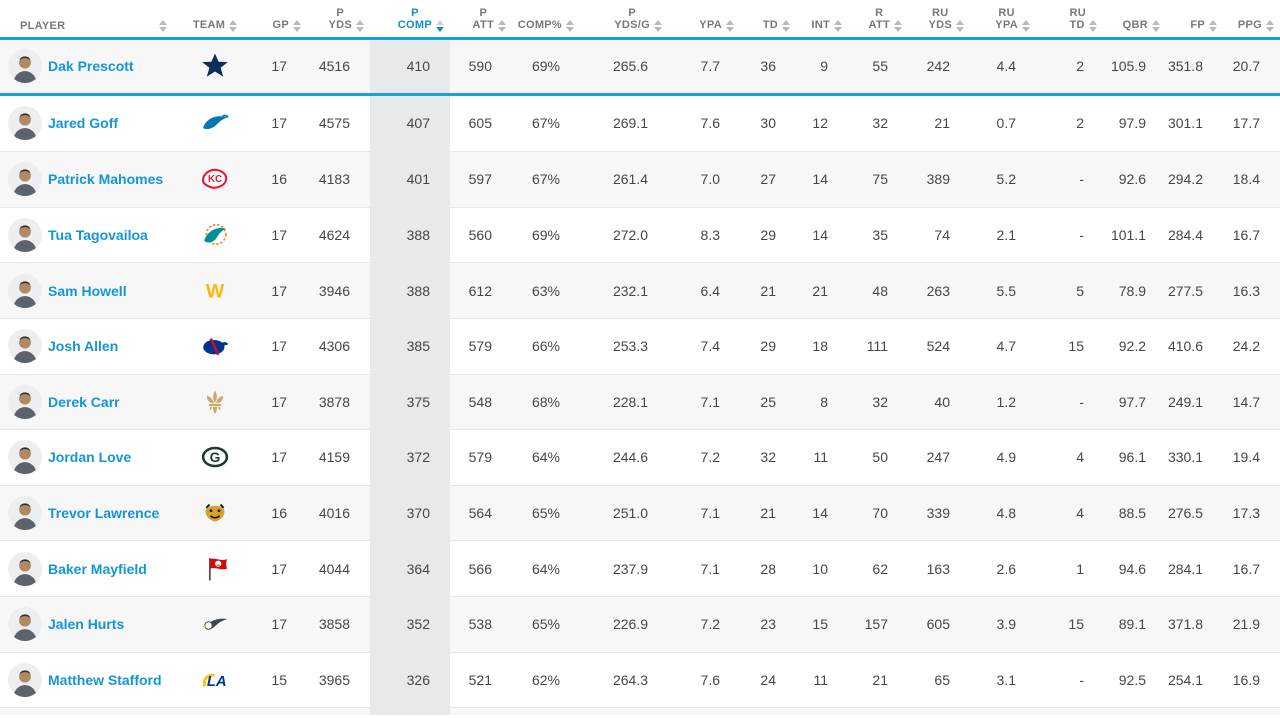  I want to click on column-header-team: TEAM, so click(215, 18).